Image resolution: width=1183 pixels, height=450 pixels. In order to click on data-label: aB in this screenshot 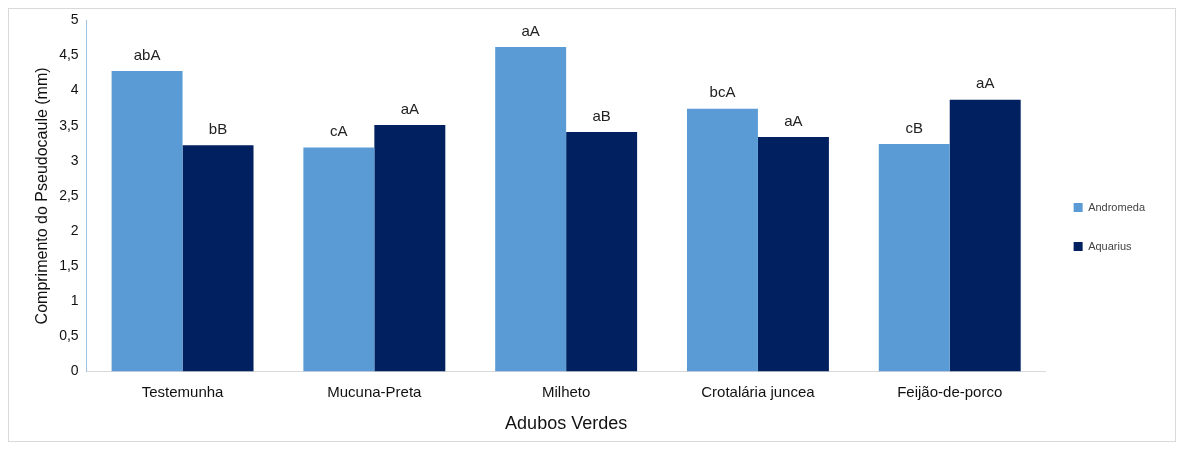, I will do `click(601, 115)`.